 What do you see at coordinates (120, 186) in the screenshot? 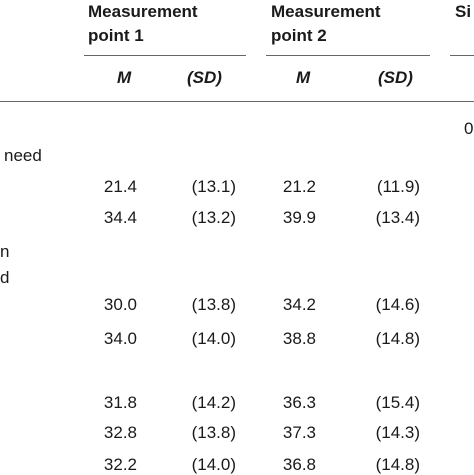
I see `mp1-mean-cell: 21.4` at bounding box center [120, 186].